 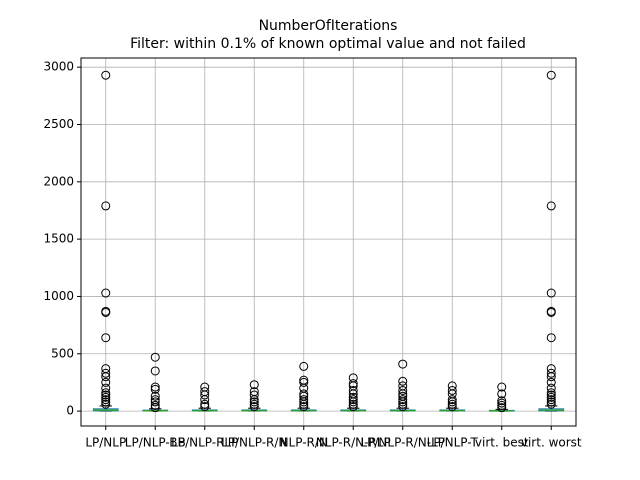 I want to click on x-tick-label: virt. best, so click(x=502, y=443).